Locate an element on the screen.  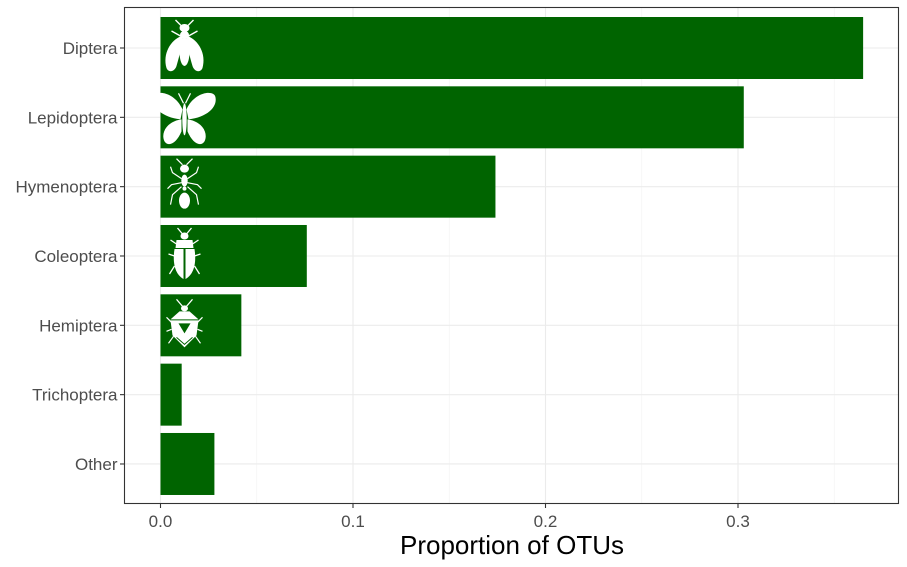
ant-icon is located at coordinates (184, 183).